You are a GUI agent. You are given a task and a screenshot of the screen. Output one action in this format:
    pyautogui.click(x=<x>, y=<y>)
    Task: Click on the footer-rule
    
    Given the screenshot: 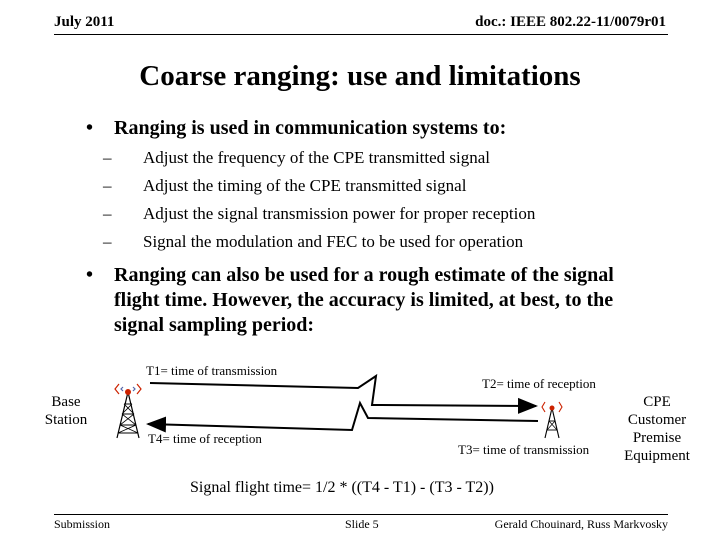 What is the action you would take?
    pyautogui.click(x=361, y=514)
    